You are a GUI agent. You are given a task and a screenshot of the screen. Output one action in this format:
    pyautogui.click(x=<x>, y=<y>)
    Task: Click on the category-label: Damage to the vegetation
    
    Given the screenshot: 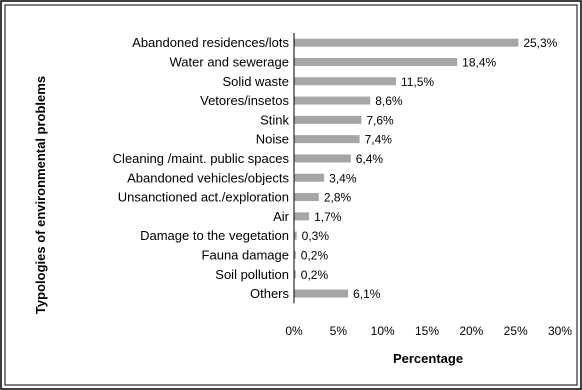 What is the action you would take?
    pyautogui.click(x=214, y=235)
    